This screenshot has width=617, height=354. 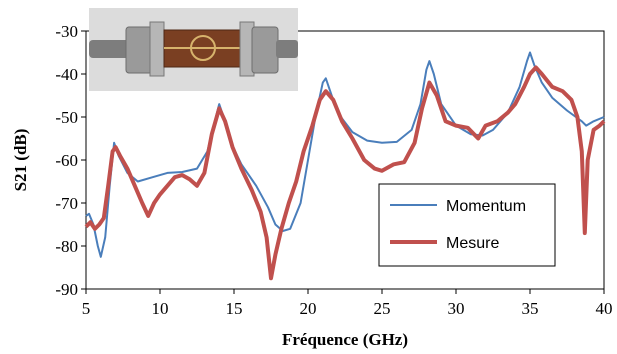 I want to click on y-axis-ticks: -90 -80 -70 -60 -50 -40 -30, so click(x=70, y=160).